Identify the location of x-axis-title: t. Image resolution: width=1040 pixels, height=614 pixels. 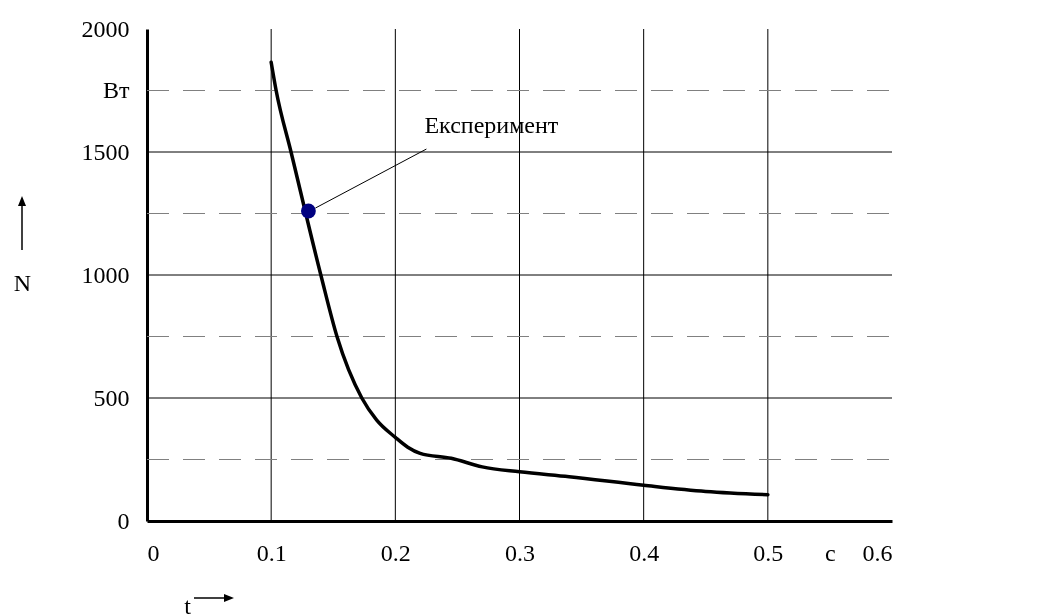
(188, 603).